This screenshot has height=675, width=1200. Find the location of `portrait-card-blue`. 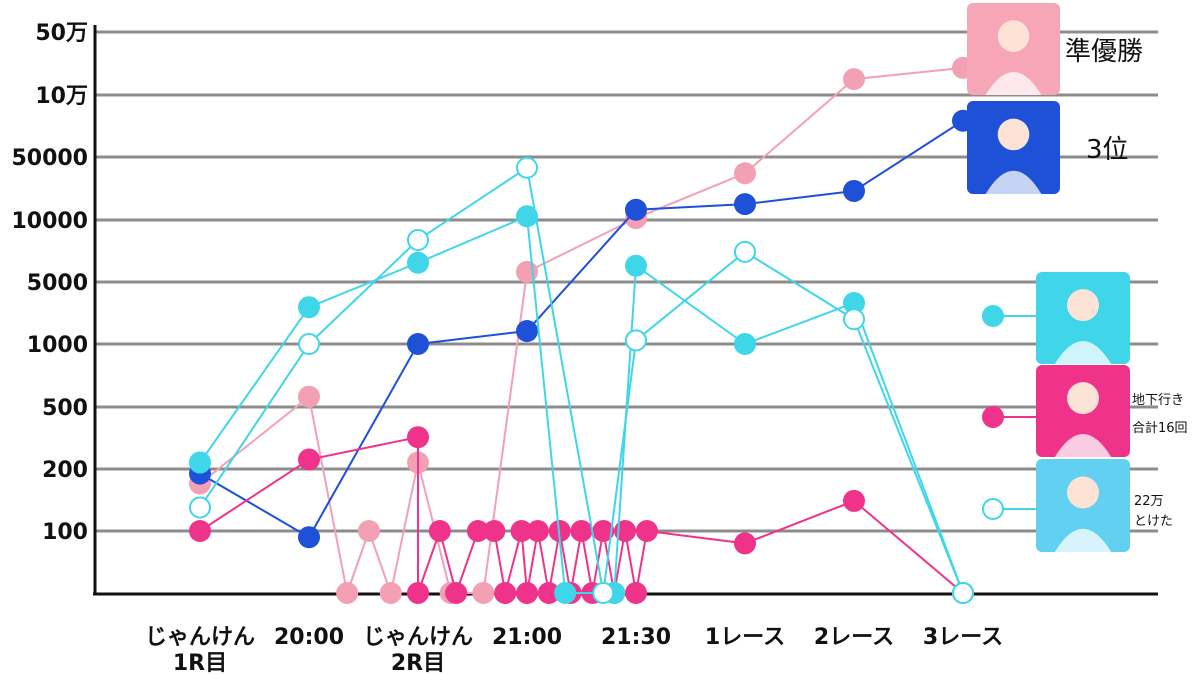

portrait-card-blue is located at coordinates (1013, 147).